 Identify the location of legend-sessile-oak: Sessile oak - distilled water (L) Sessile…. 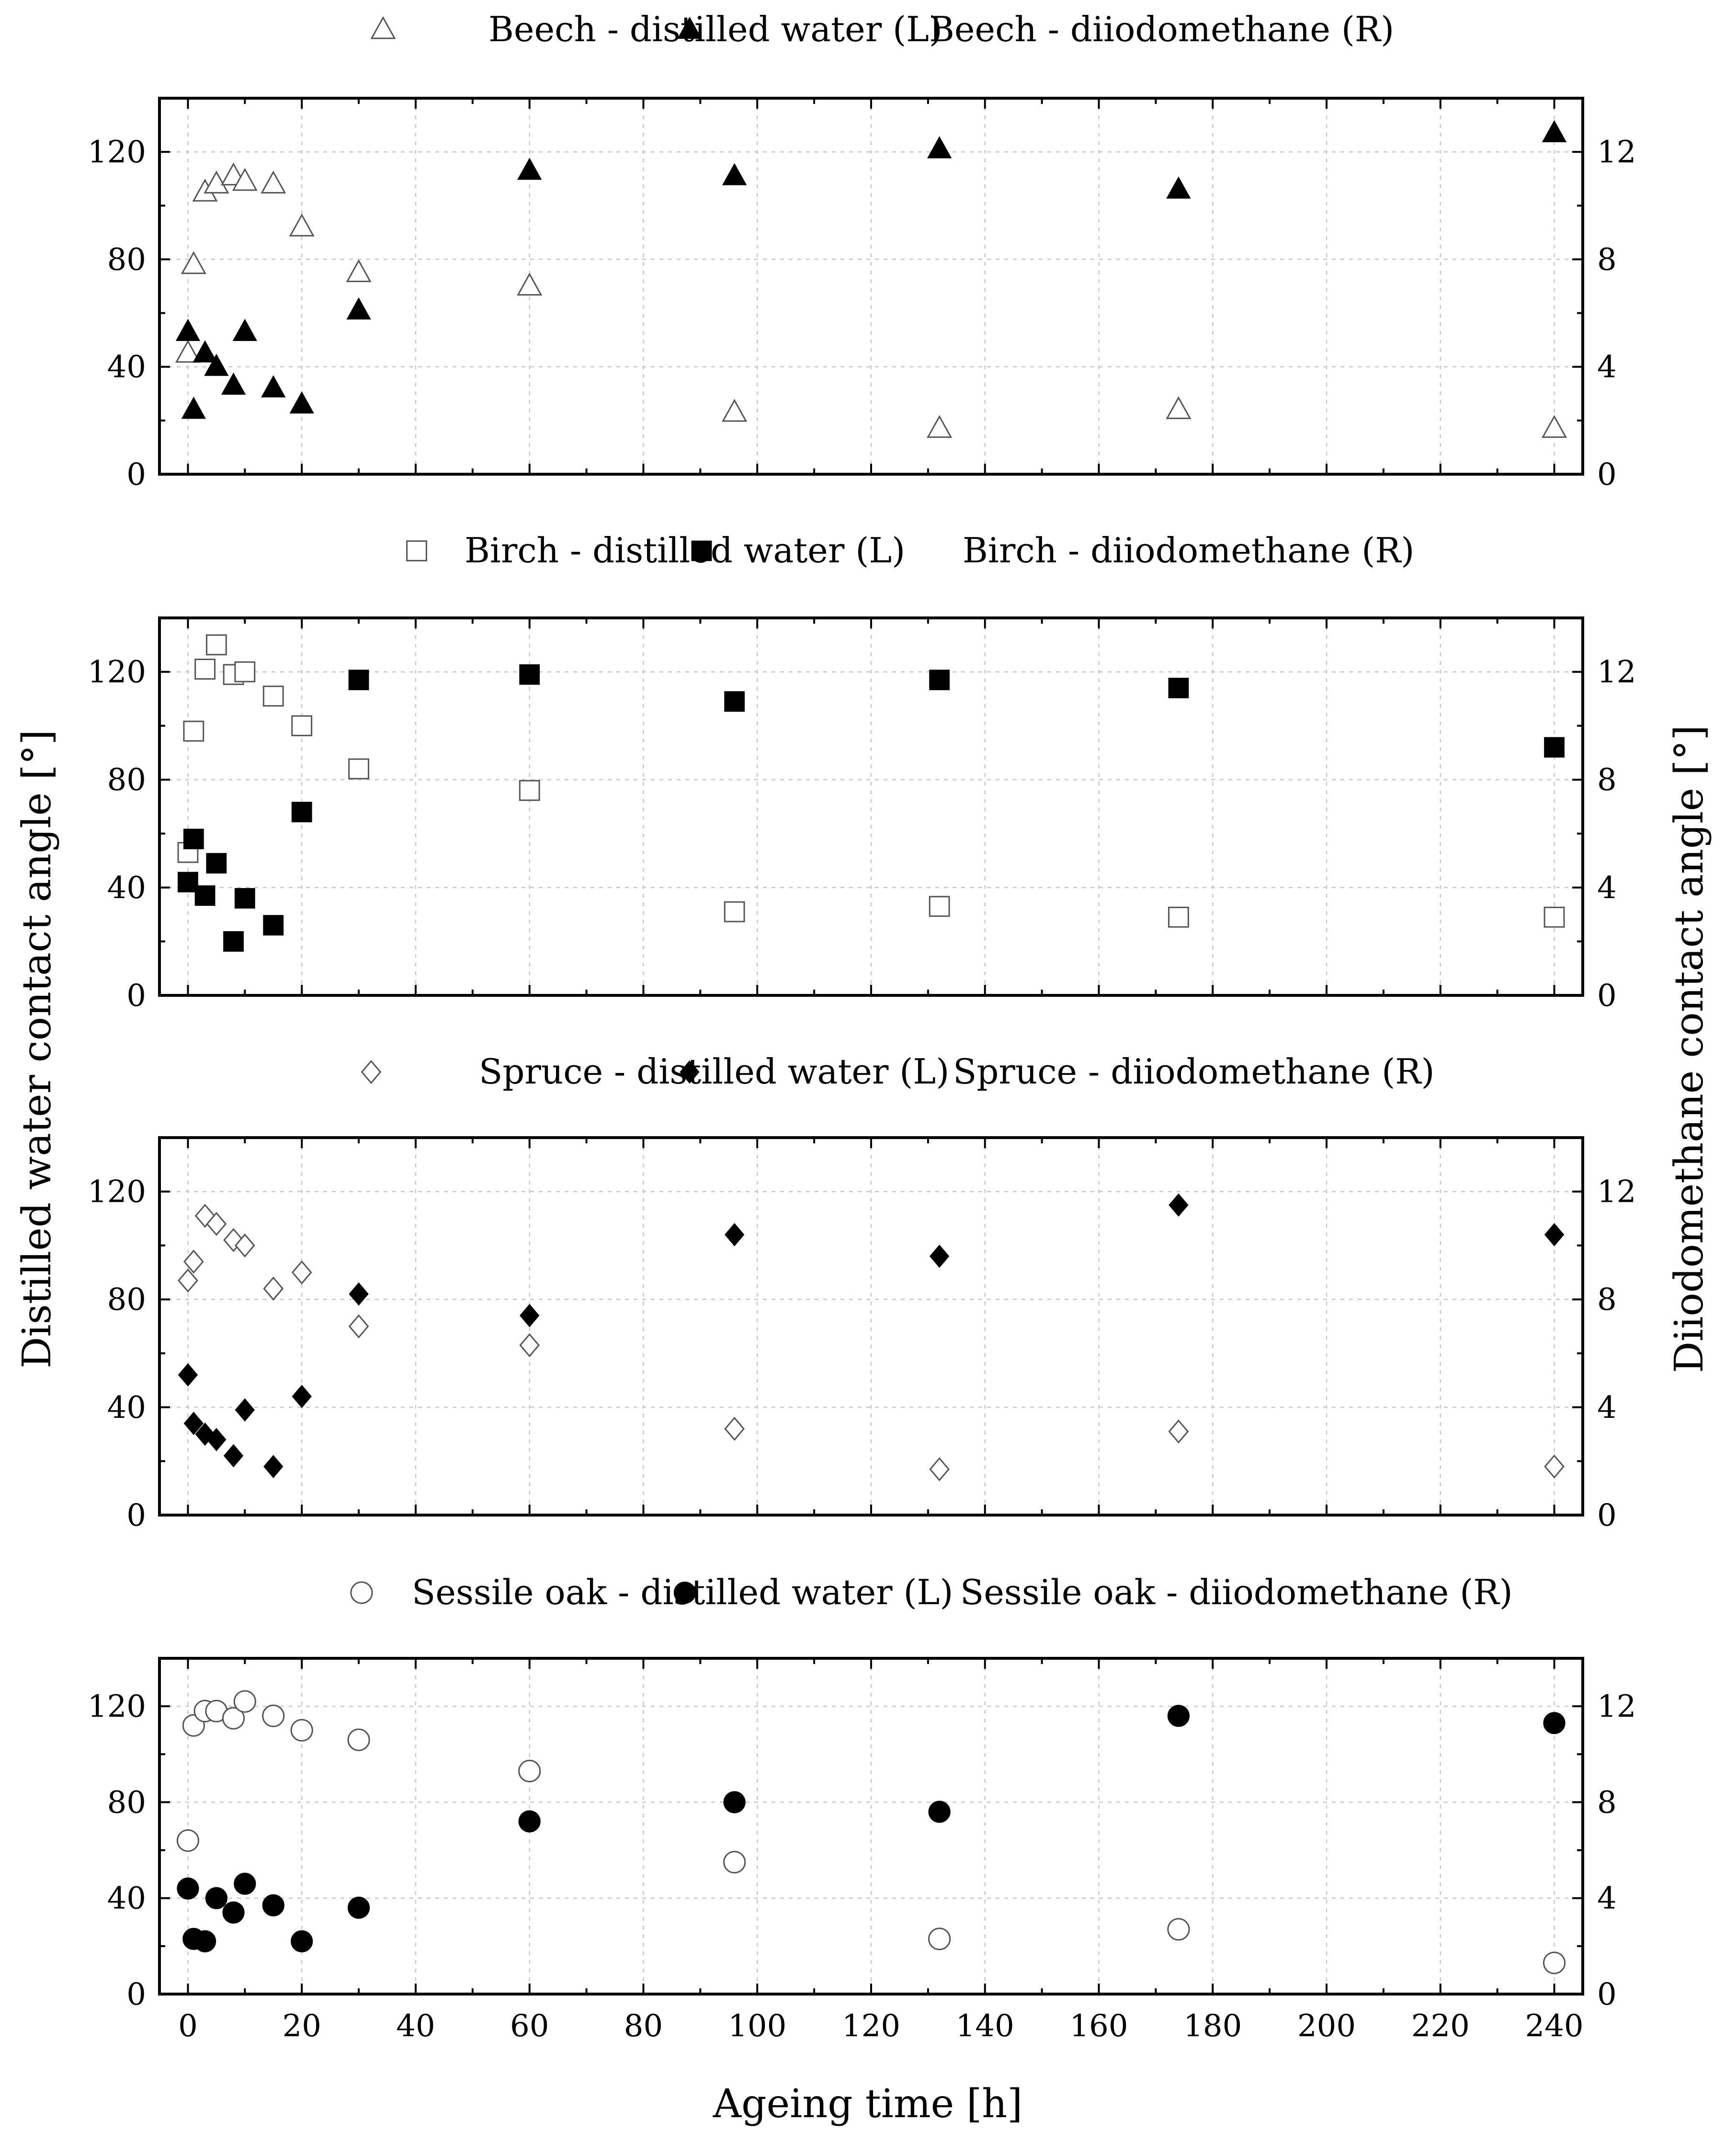
(932, 1592).